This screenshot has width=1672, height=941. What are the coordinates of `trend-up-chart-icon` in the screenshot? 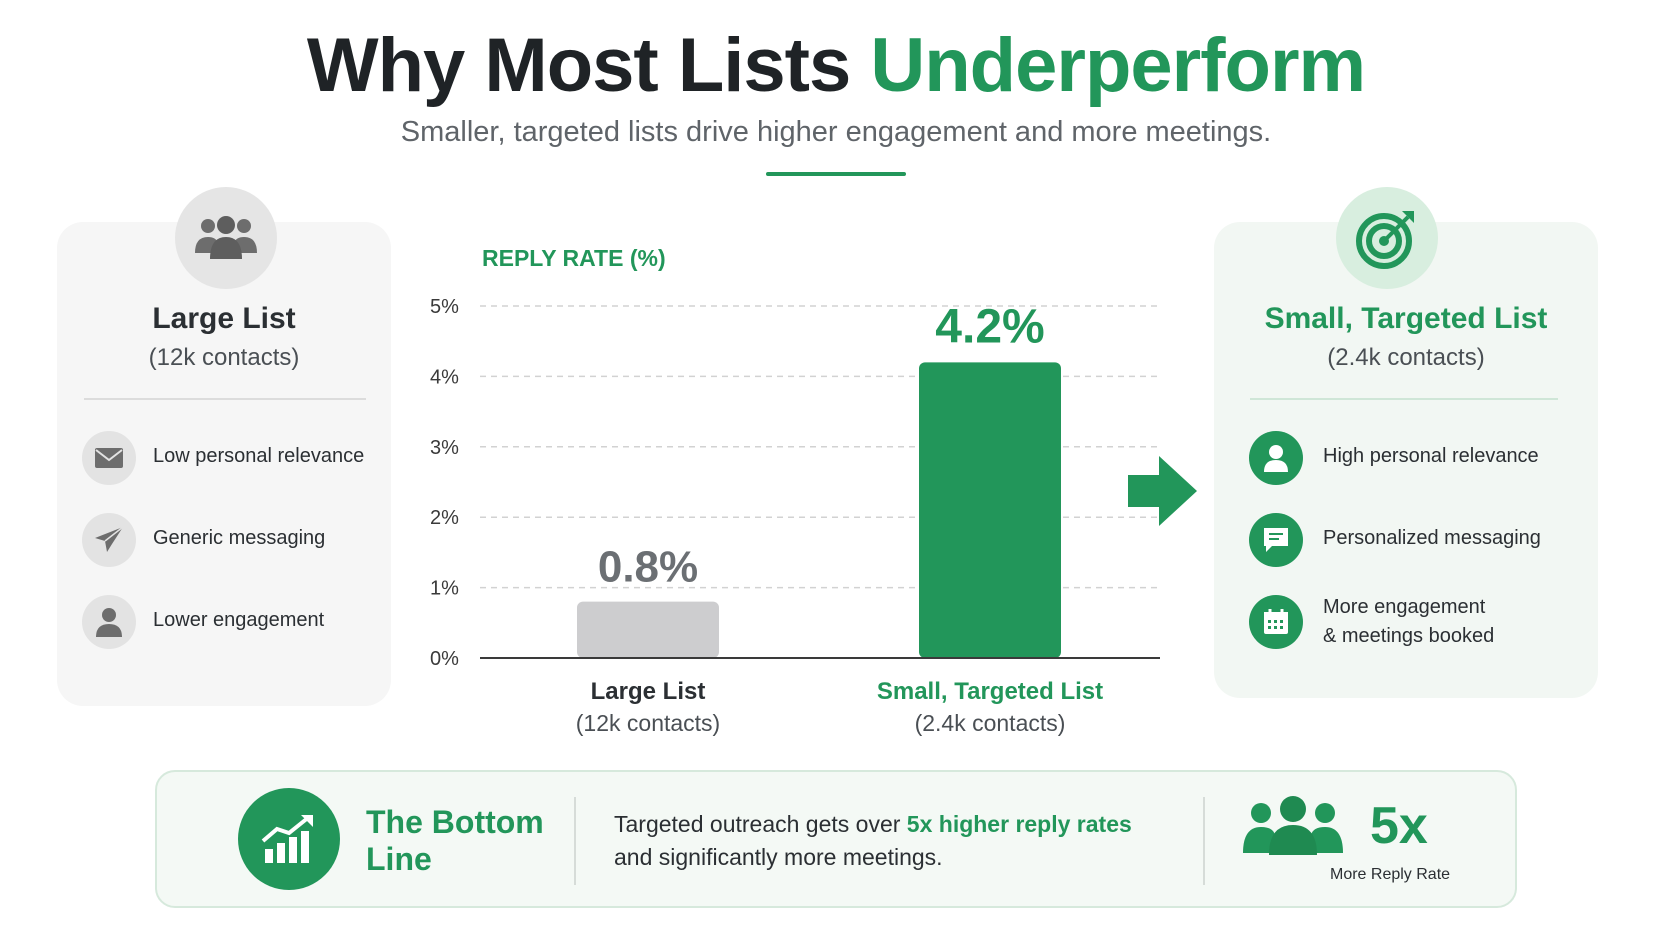 It's located at (289, 839).